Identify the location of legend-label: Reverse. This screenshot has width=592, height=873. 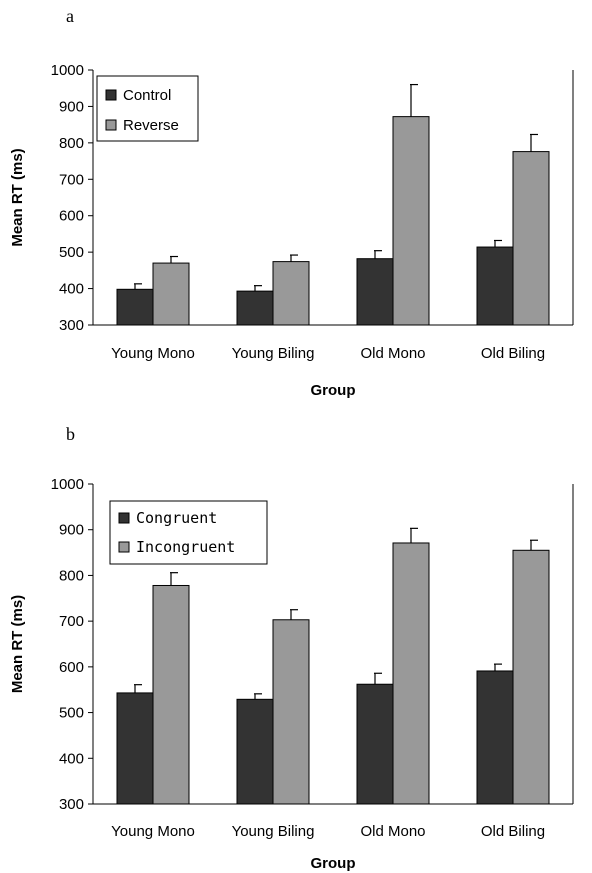
(151, 125).